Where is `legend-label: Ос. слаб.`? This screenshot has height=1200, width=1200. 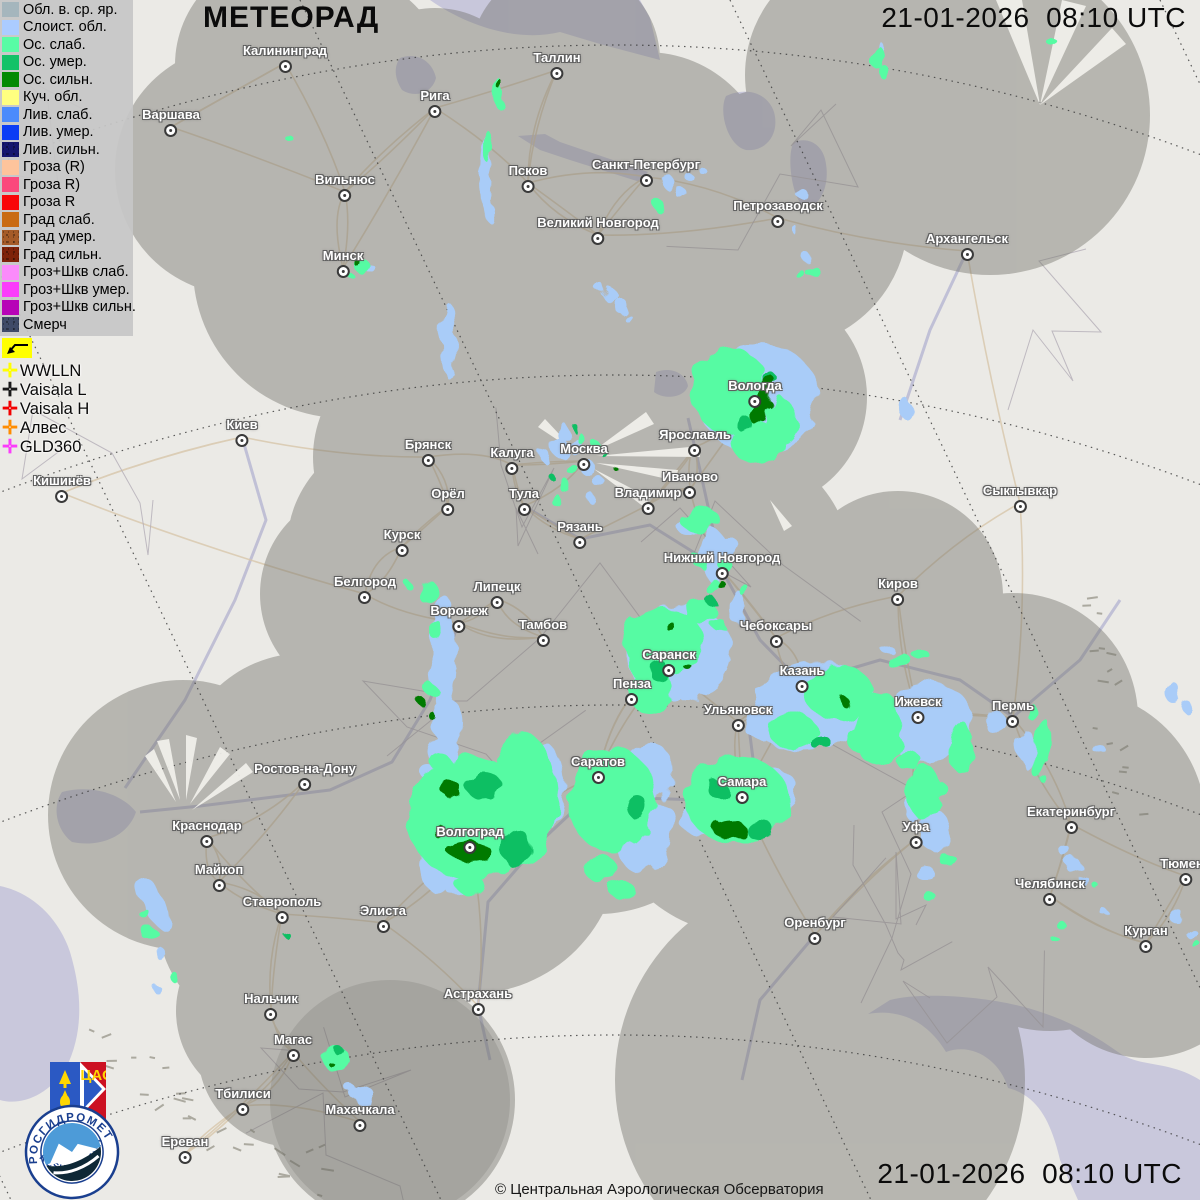
legend-label: Ос. слаб. is located at coordinates (54, 44).